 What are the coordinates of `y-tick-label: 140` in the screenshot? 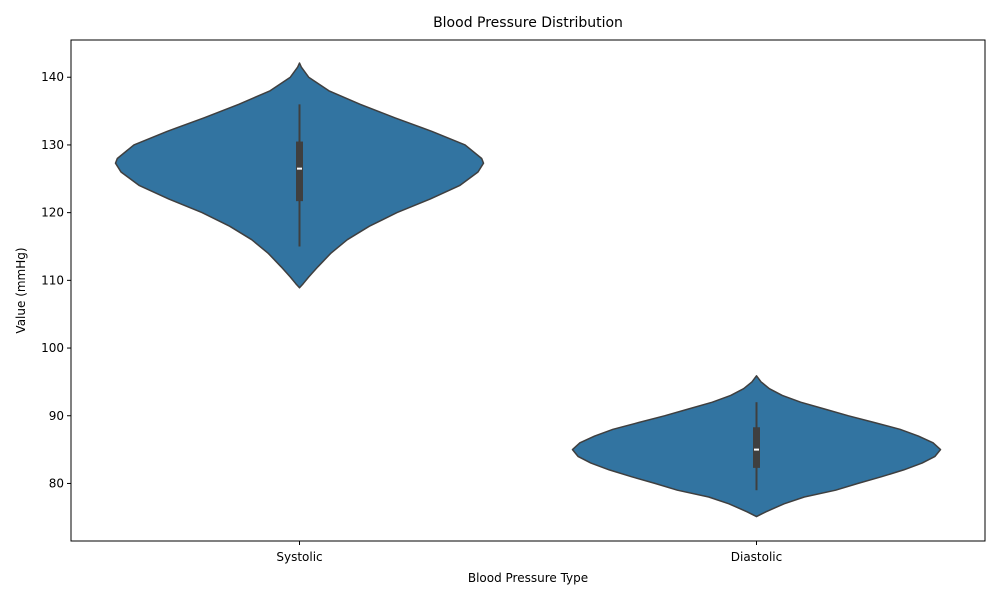 It's located at (52, 77).